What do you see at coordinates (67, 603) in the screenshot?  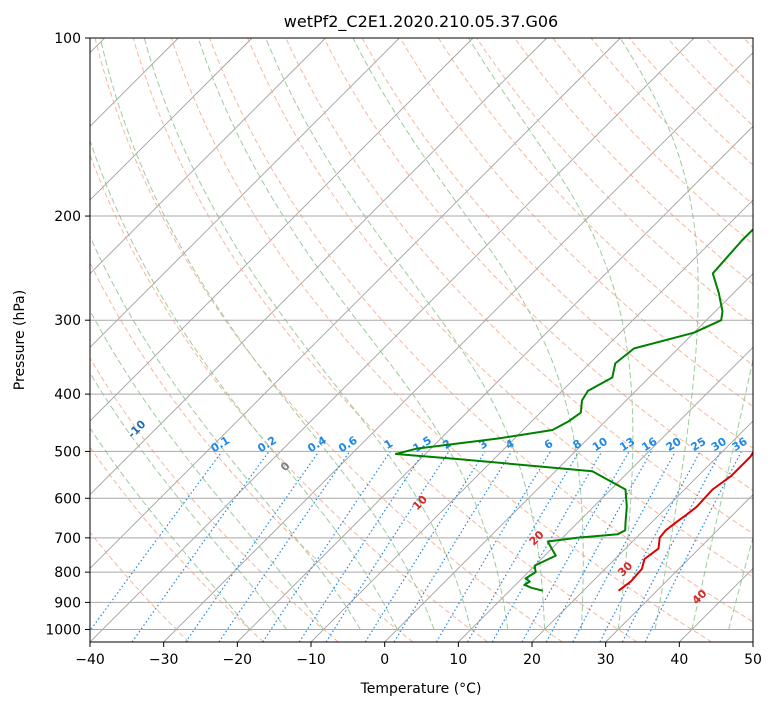 I see `y-tick-label: 900` at bounding box center [67, 603].